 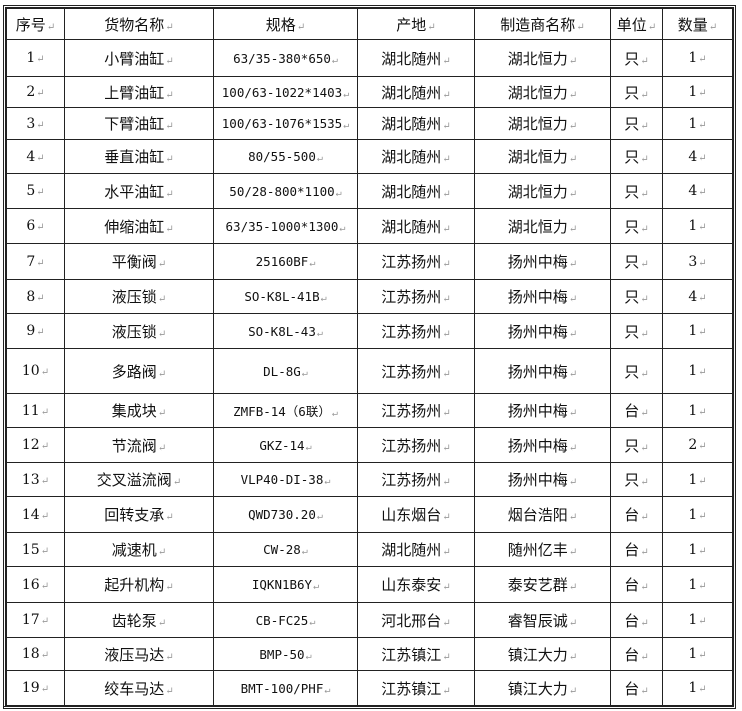 What do you see at coordinates (542, 514) in the screenshot?
I see `cell-manufacturer: 烟台浩阳` at bounding box center [542, 514].